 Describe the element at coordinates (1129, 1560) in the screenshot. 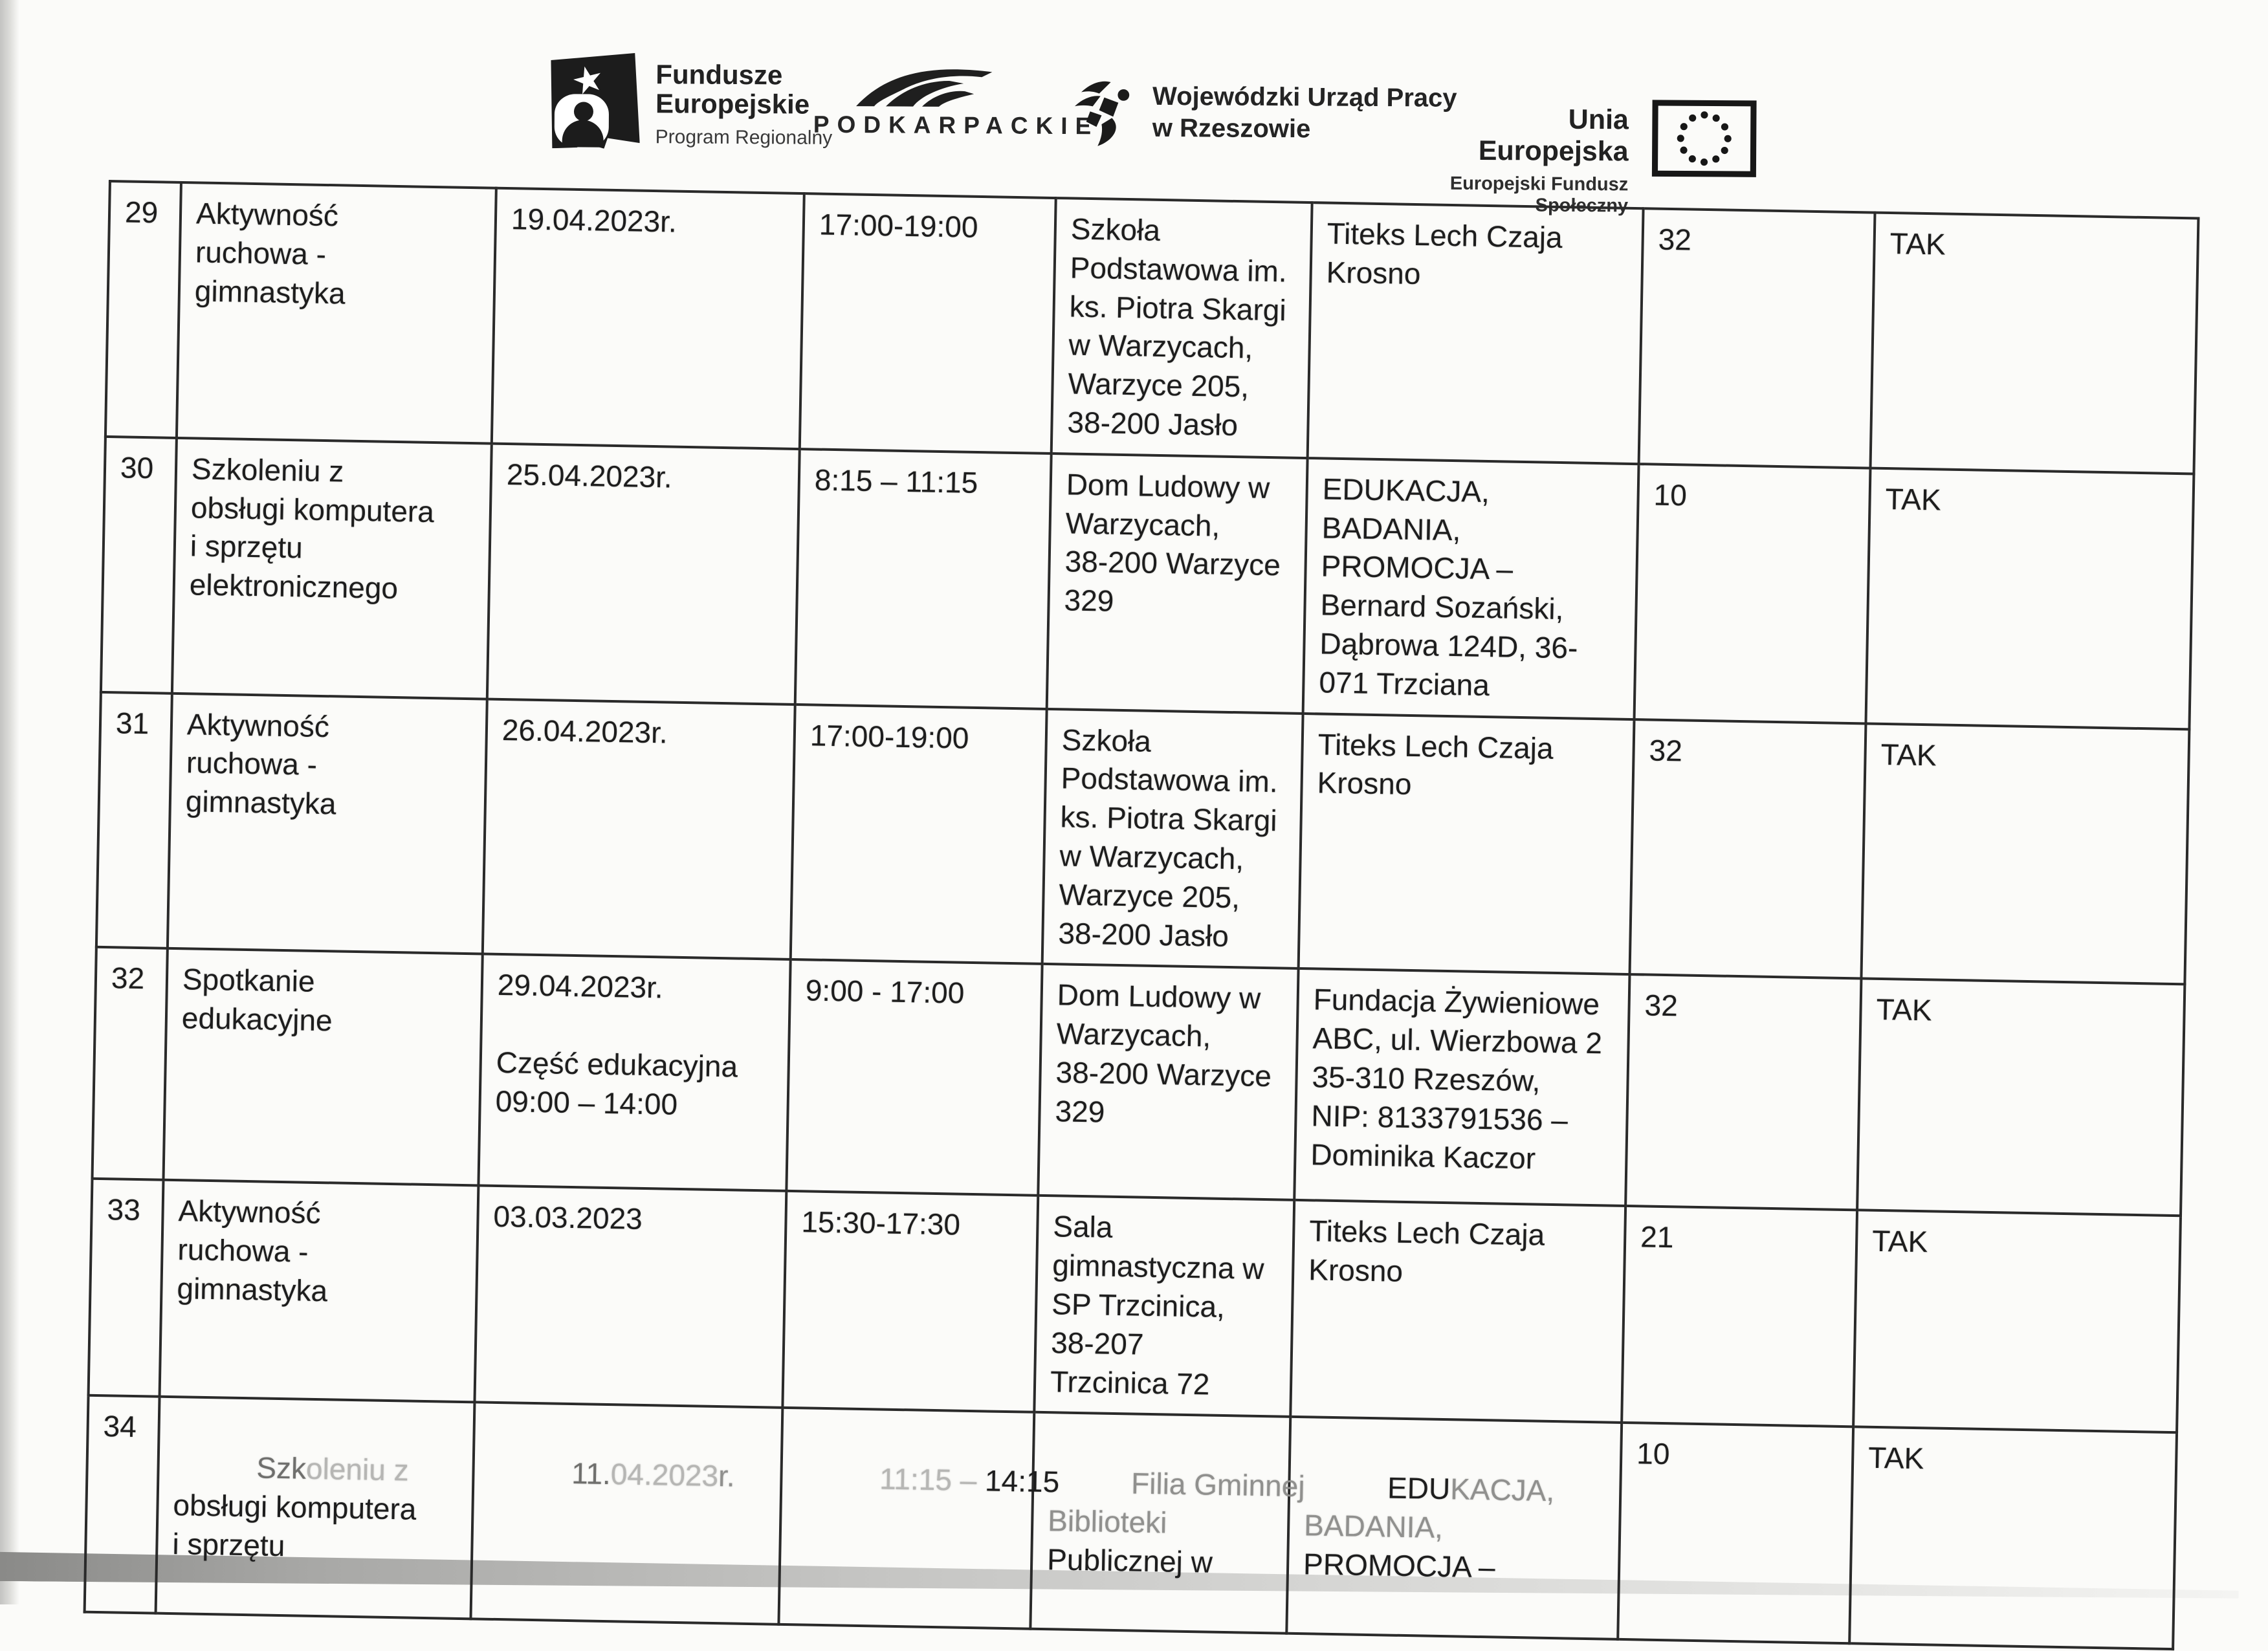

I see `text: Publicznej w` at that location.